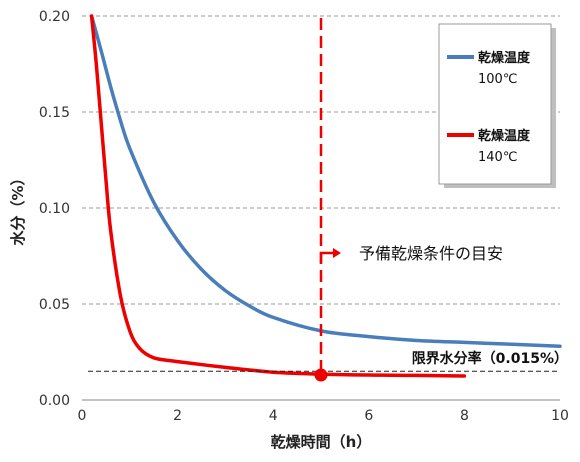 This screenshot has height=462, width=580. What do you see at coordinates (368, 416) in the screenshot?
I see `x-tick-label: 6` at bounding box center [368, 416].